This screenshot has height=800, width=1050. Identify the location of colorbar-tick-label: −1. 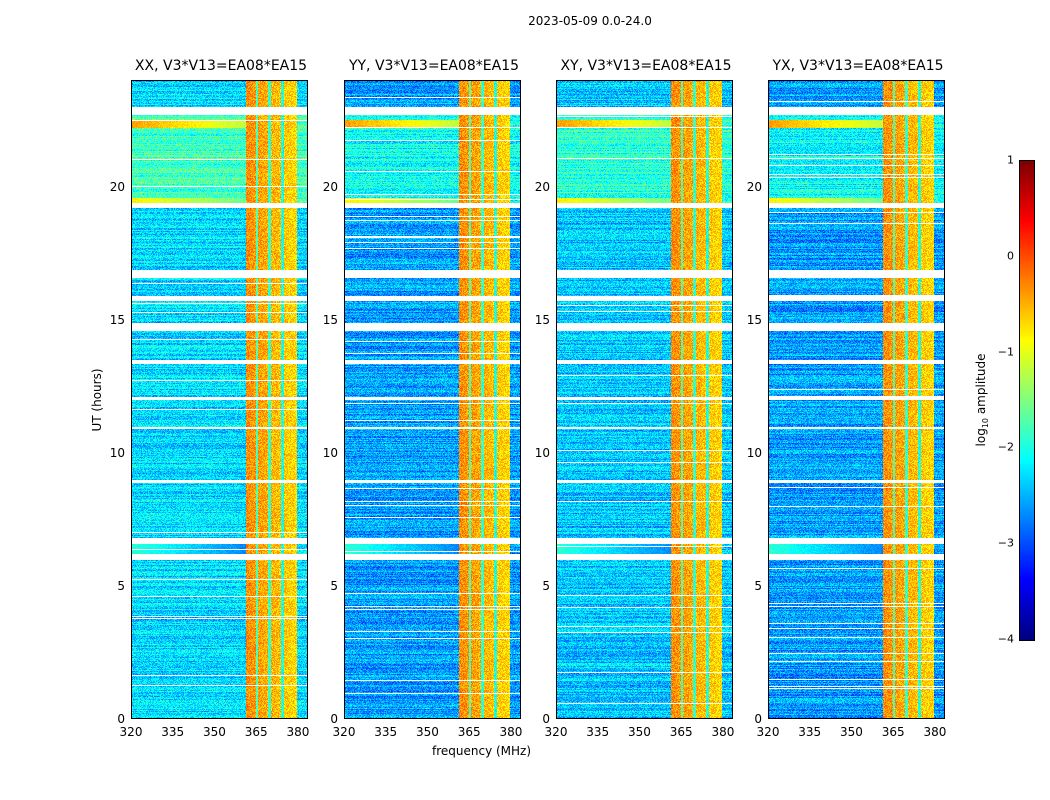
(1005, 352).